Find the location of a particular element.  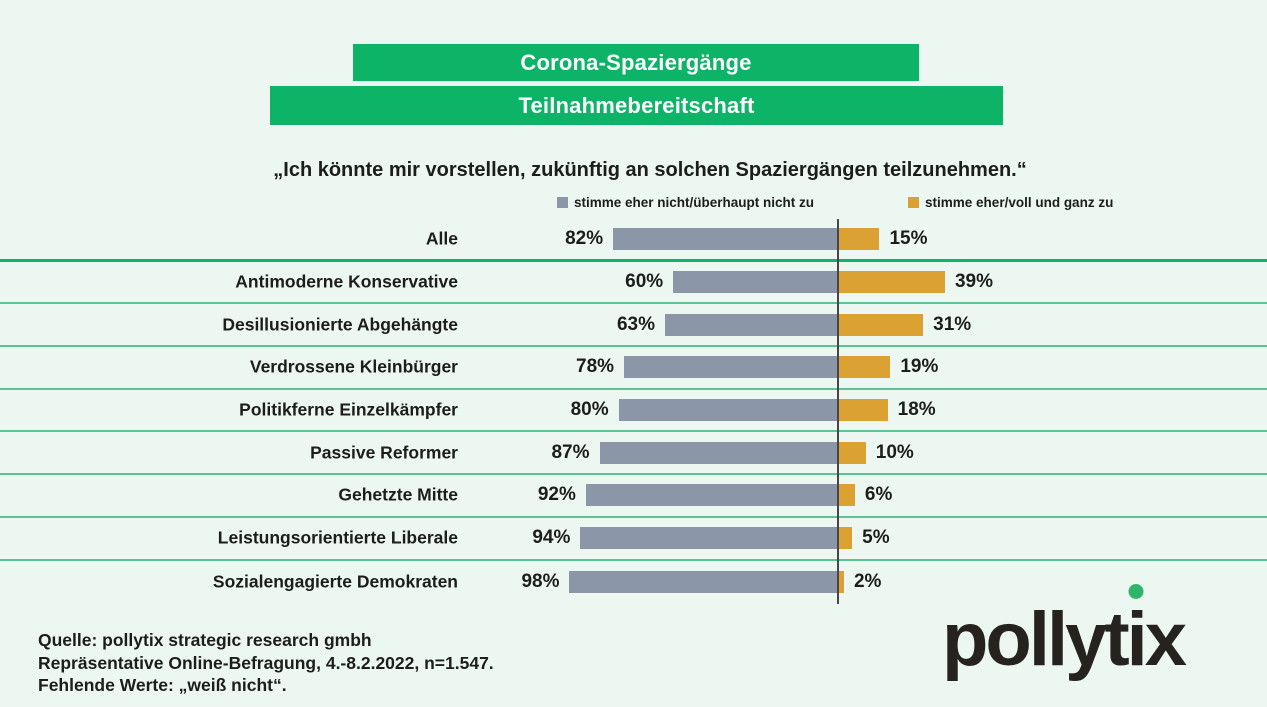

agree-value-label: 31% is located at coordinates (952, 324).